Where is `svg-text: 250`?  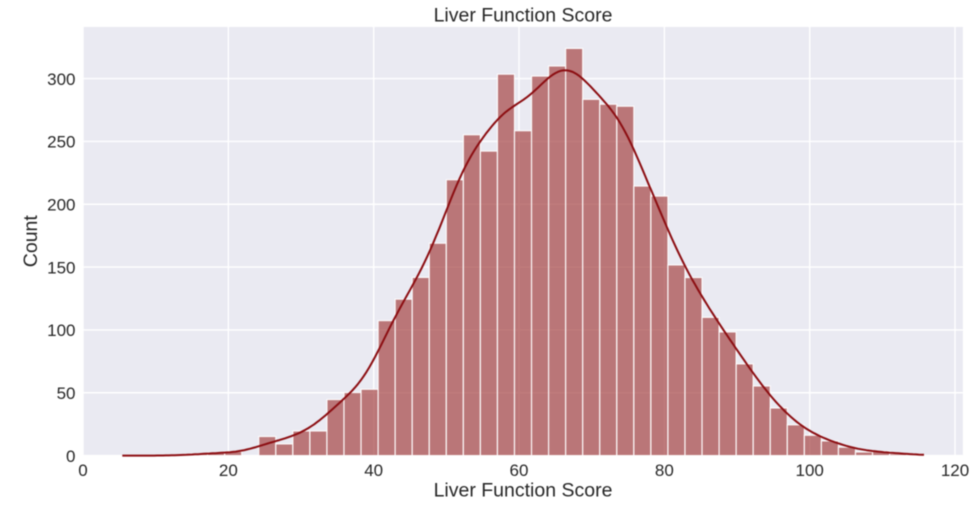
svg-text: 250 is located at coordinates (61, 142).